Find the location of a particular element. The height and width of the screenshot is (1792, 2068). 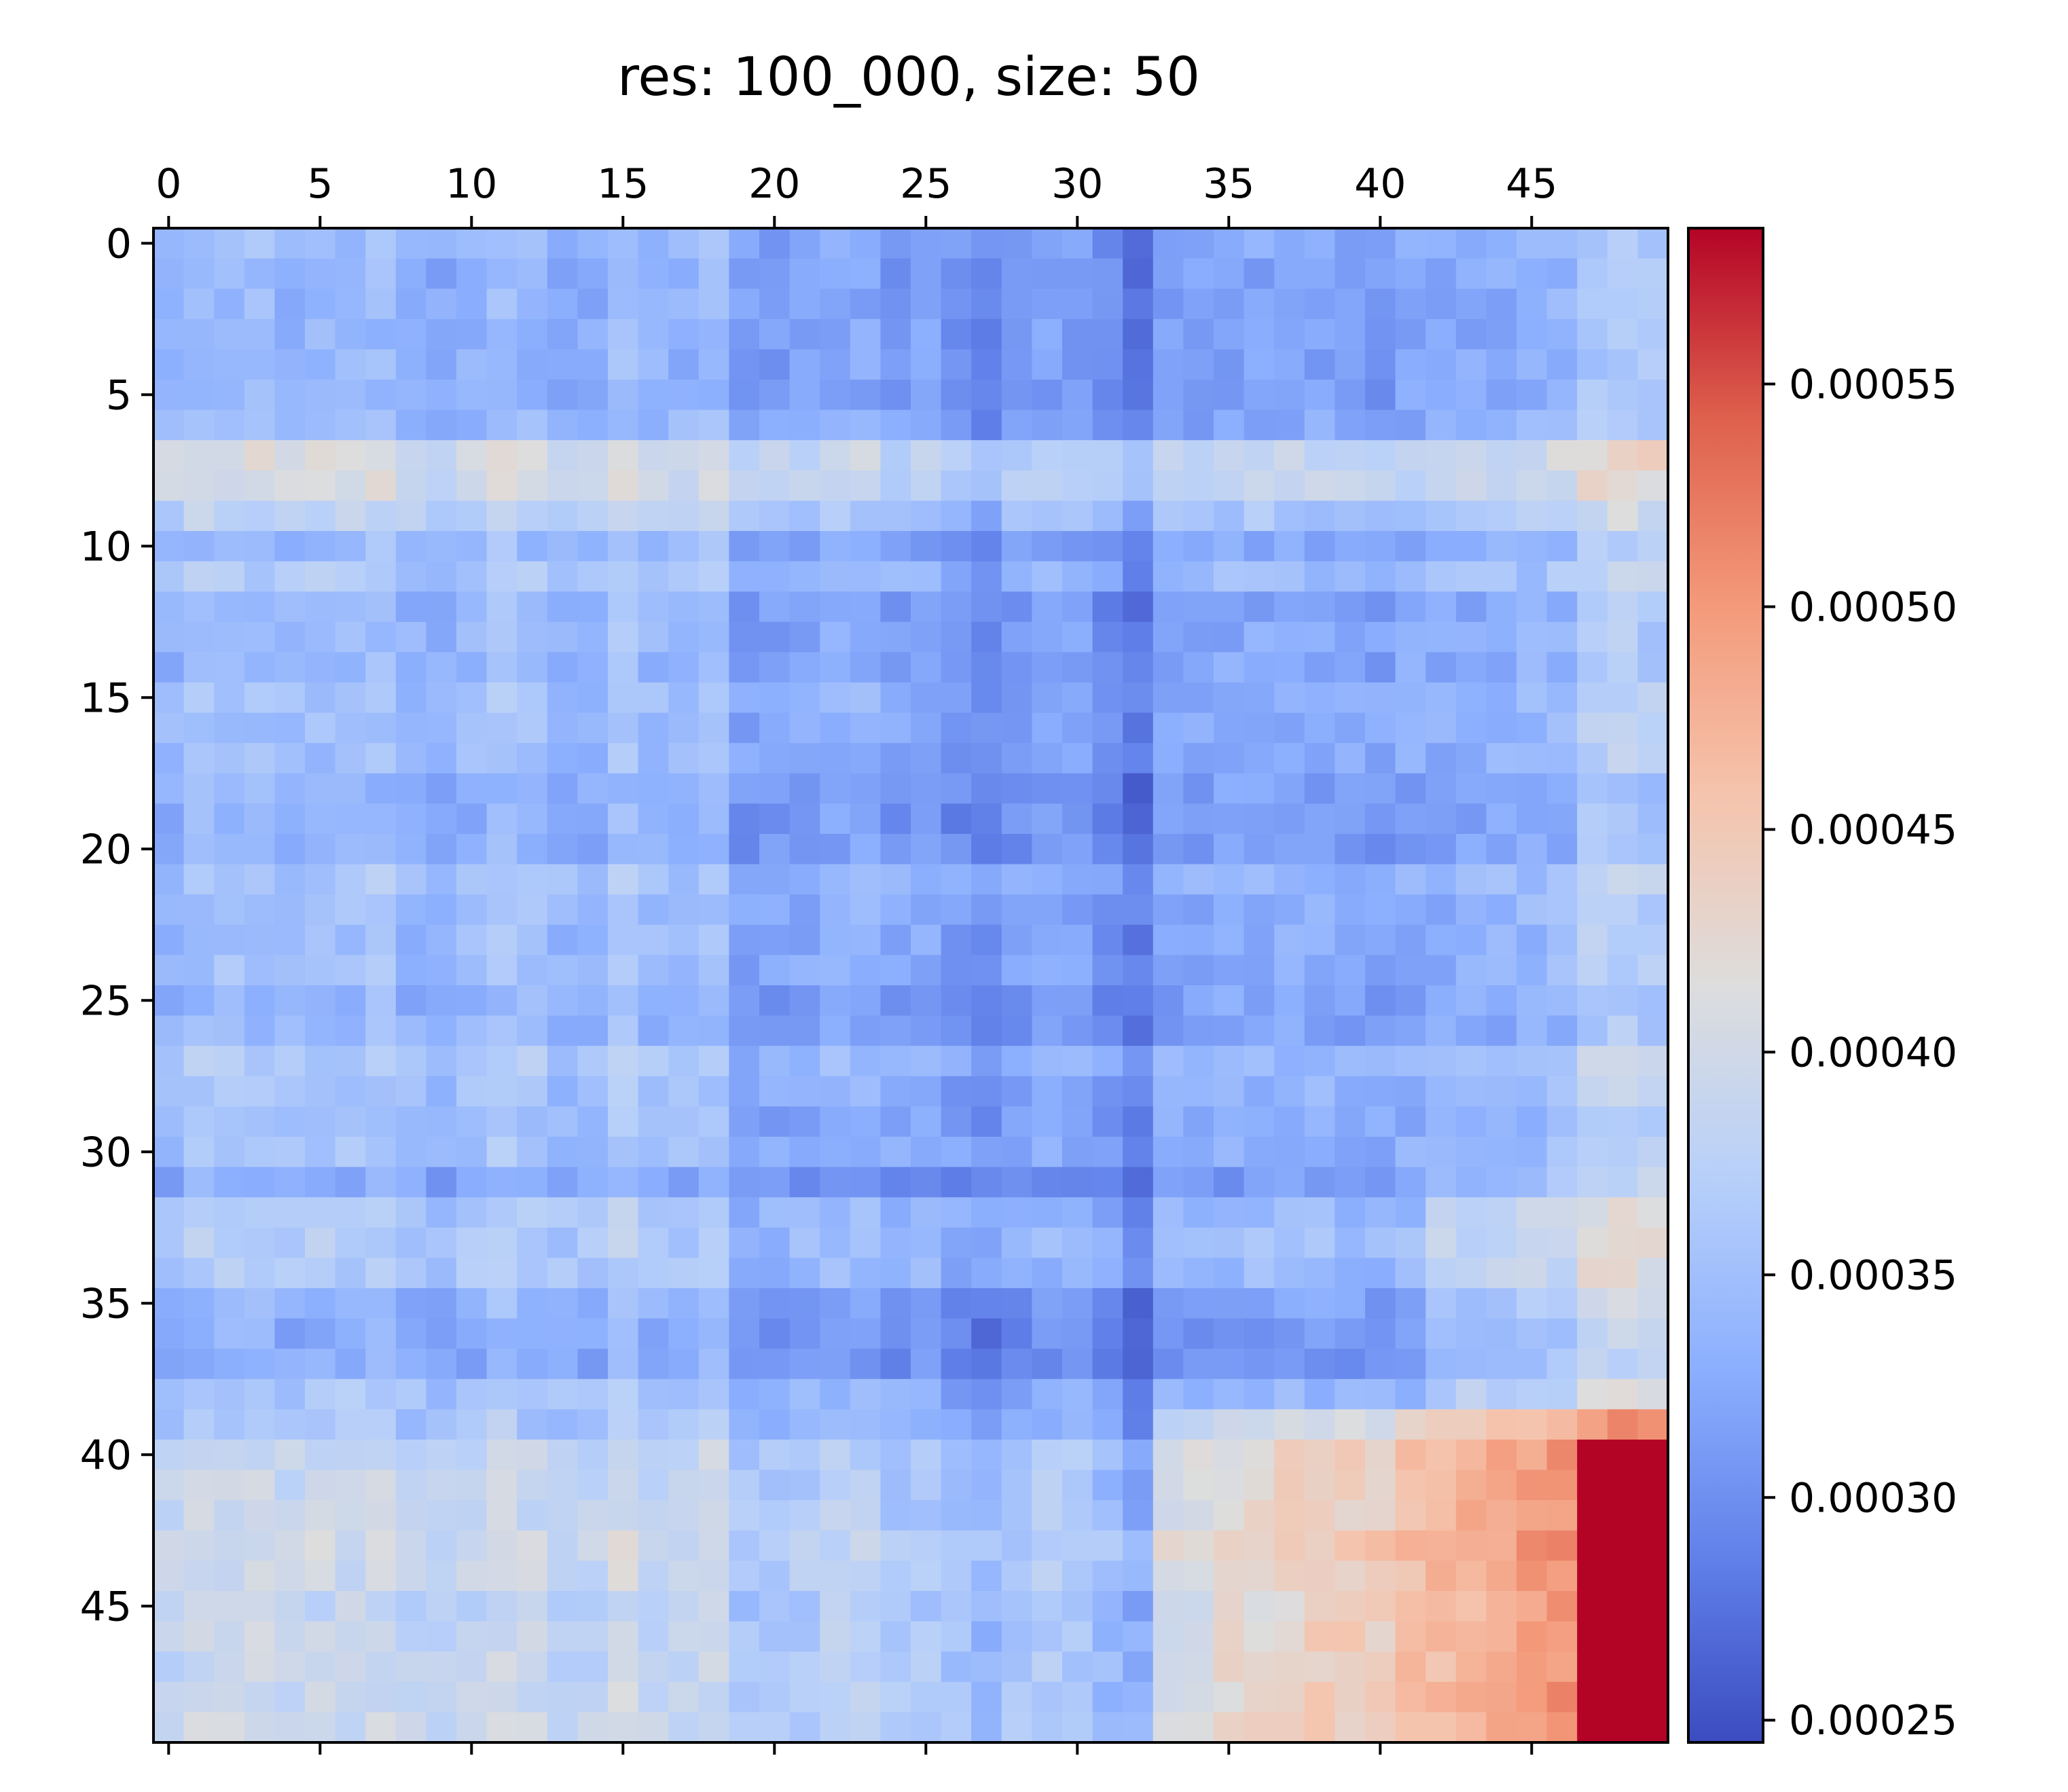

x-tick-label: 25 is located at coordinates (925, 184).